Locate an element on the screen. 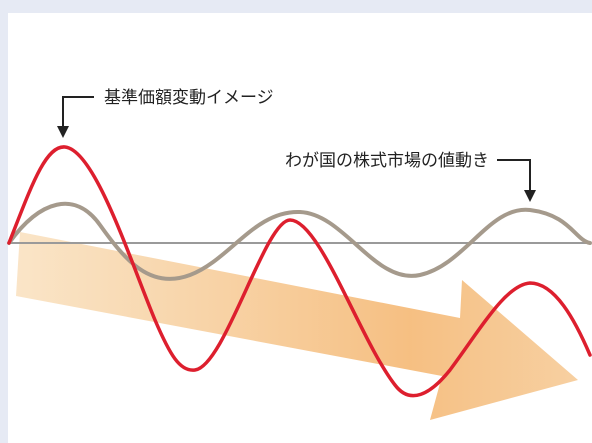 This screenshot has height=443, width=592. nav-wave-label: 基準価額変動イメージ is located at coordinates (189, 98).